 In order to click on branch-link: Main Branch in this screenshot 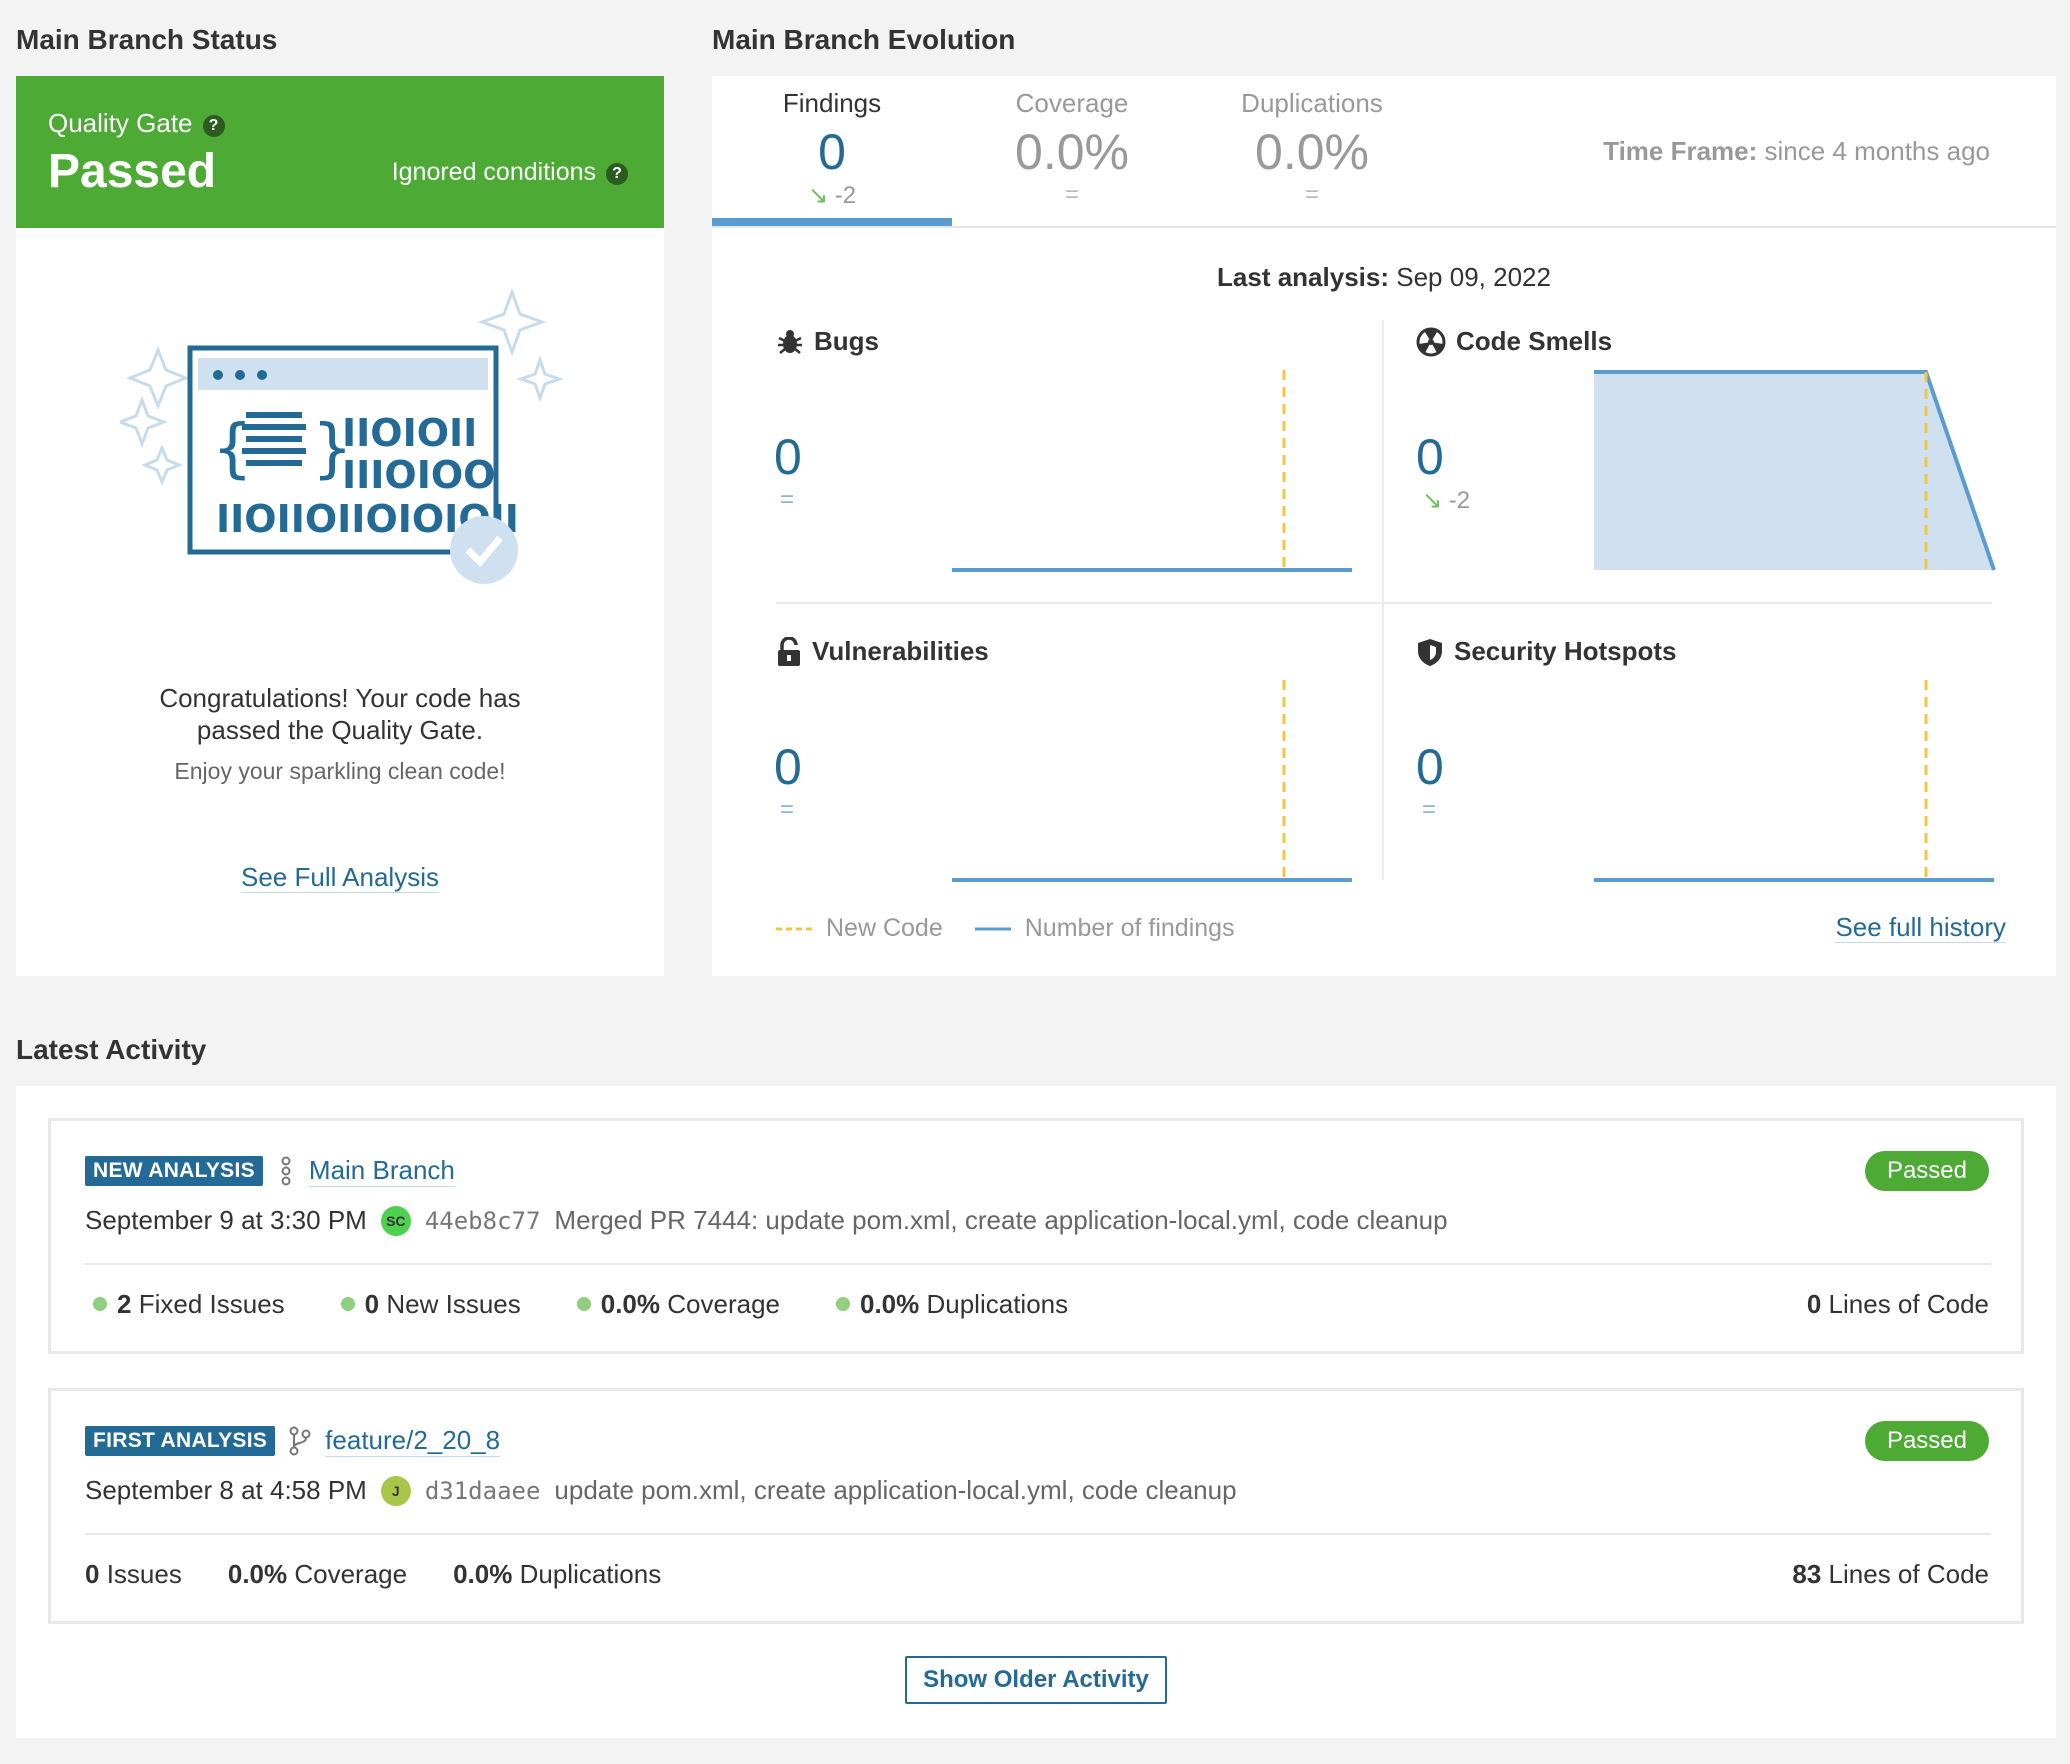, I will do `click(381, 1171)`.